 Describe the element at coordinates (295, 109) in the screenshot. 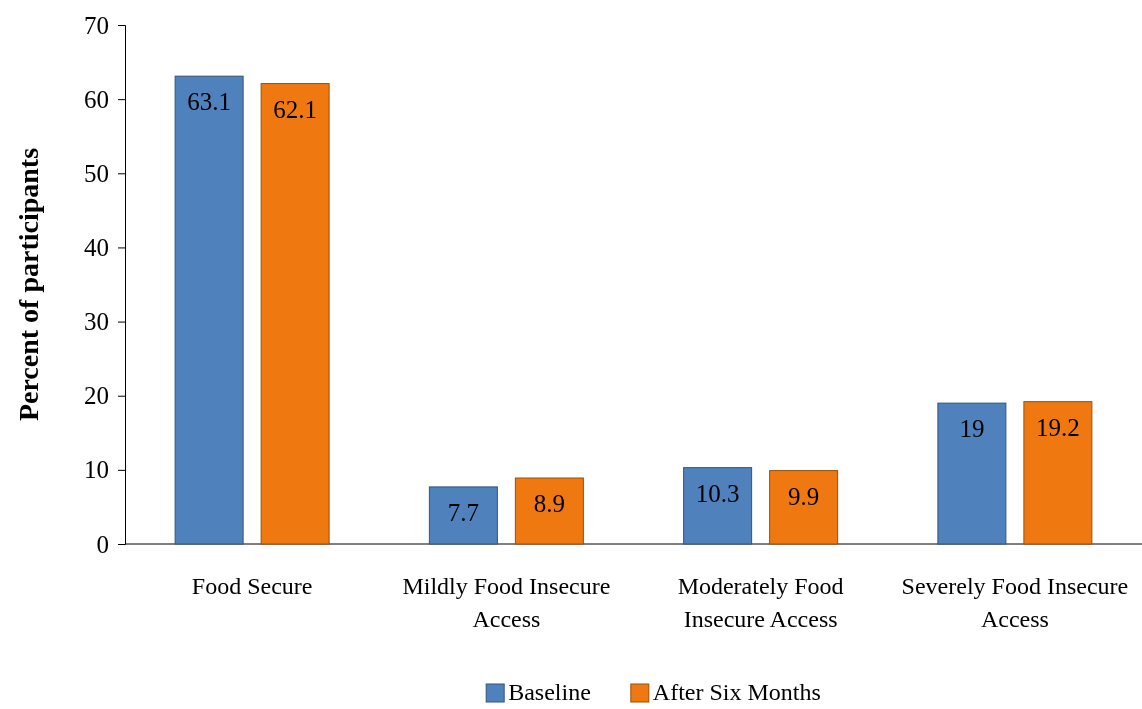

I see `data-label: 62.1` at that location.